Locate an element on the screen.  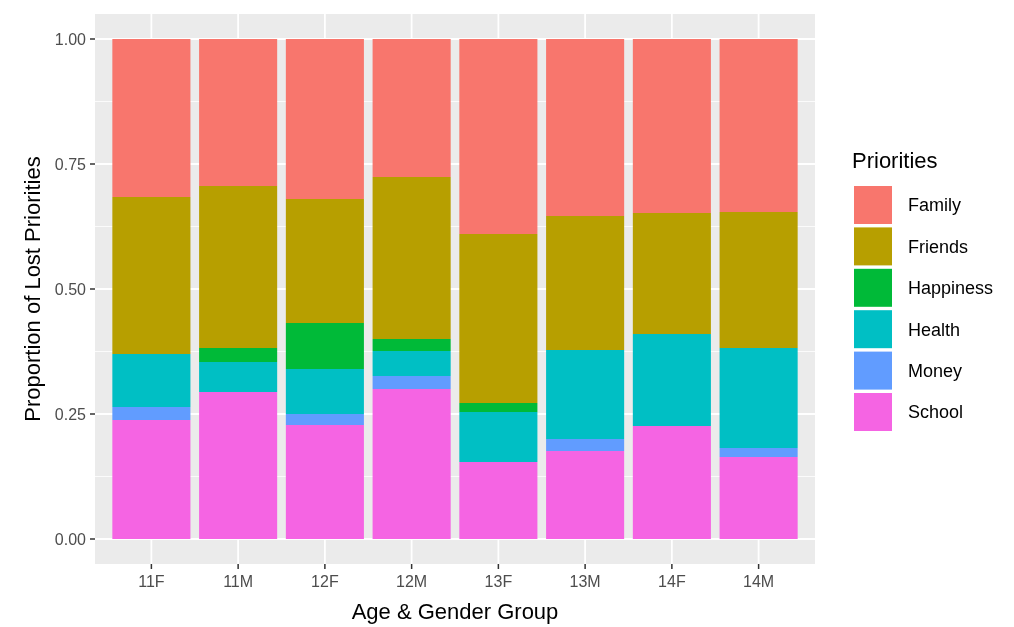
x-tick-label: 12F is located at coordinates (325, 581).